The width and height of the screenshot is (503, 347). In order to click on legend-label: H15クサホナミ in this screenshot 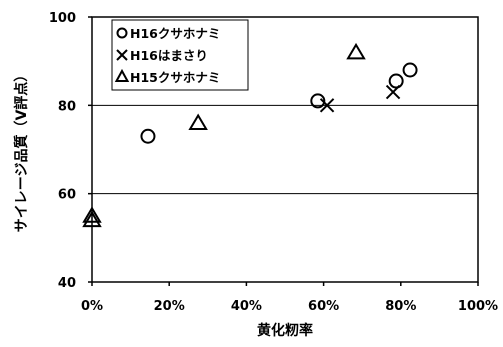, I will do `click(175, 77)`.